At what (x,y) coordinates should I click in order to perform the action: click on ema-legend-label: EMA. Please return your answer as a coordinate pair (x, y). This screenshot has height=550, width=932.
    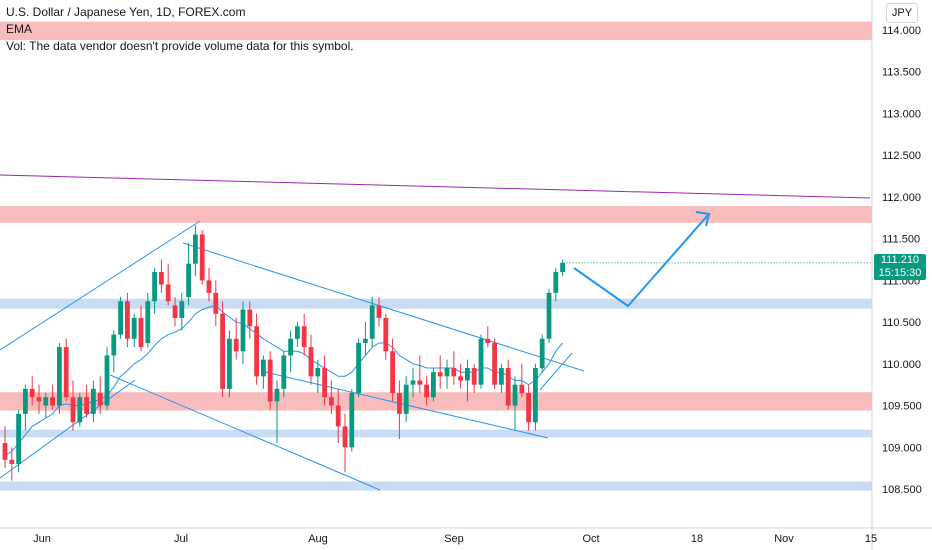
    Looking at the image, I should click on (19, 29).